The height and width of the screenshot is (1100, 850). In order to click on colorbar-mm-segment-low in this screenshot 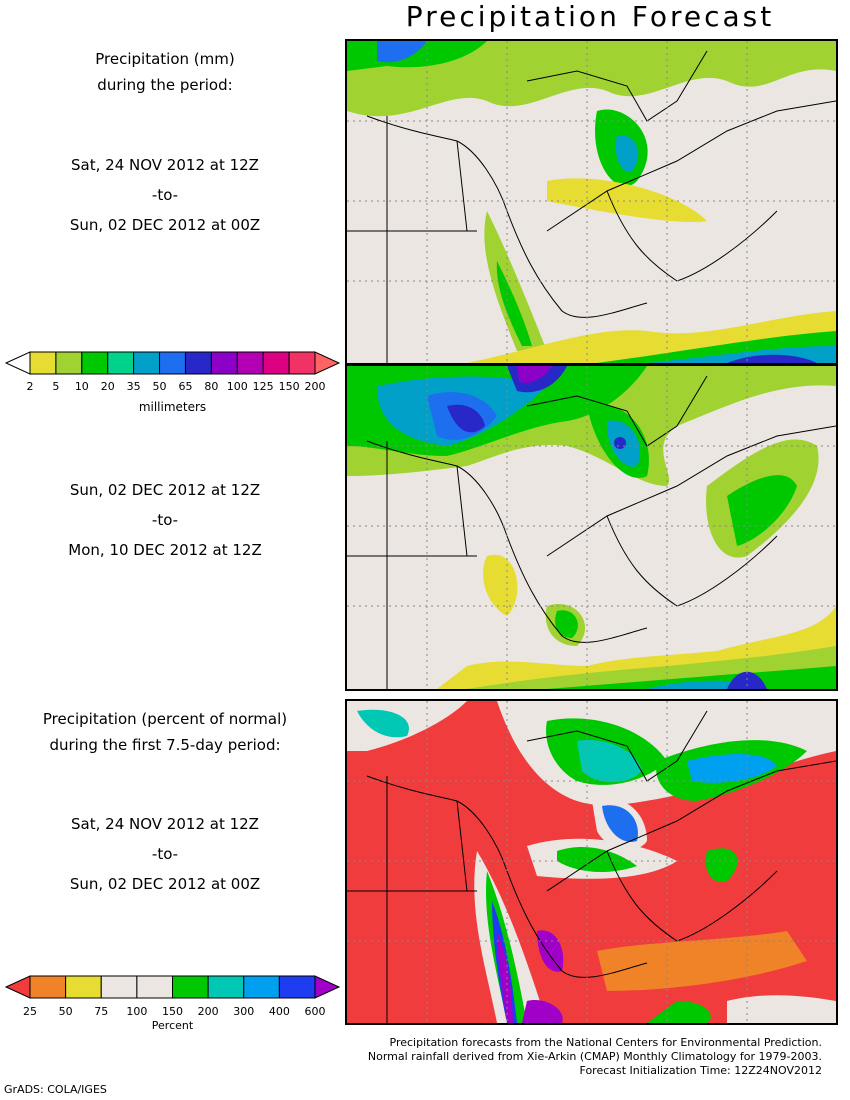, I will do `click(17, 363)`.